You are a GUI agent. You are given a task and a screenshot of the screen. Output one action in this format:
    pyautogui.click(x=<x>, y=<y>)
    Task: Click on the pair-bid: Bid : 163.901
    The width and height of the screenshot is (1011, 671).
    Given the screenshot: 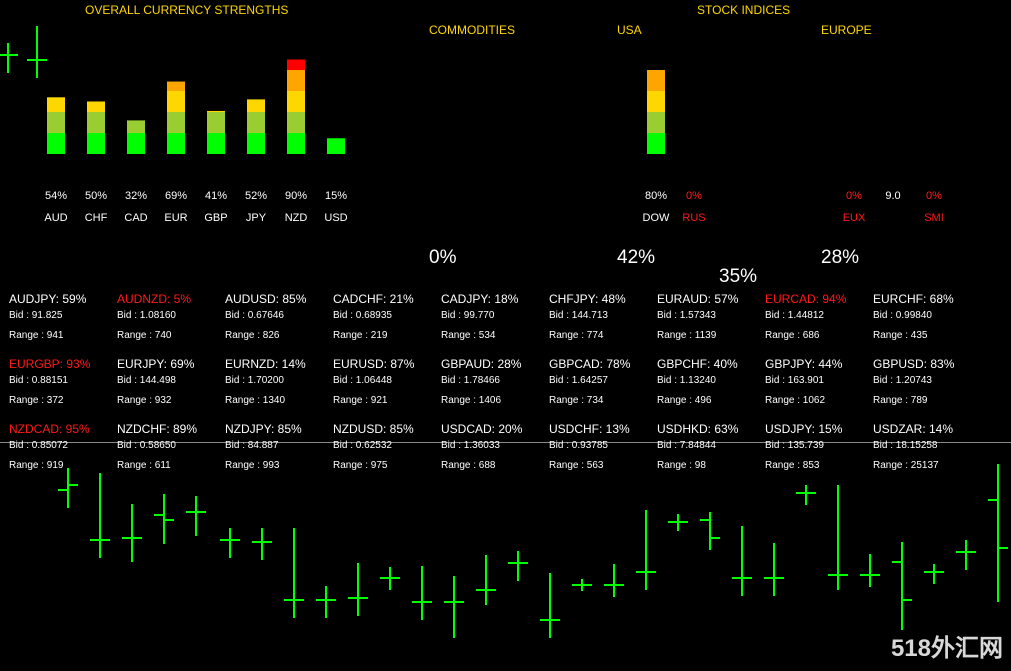 What is the action you would take?
    pyautogui.click(x=794, y=380)
    